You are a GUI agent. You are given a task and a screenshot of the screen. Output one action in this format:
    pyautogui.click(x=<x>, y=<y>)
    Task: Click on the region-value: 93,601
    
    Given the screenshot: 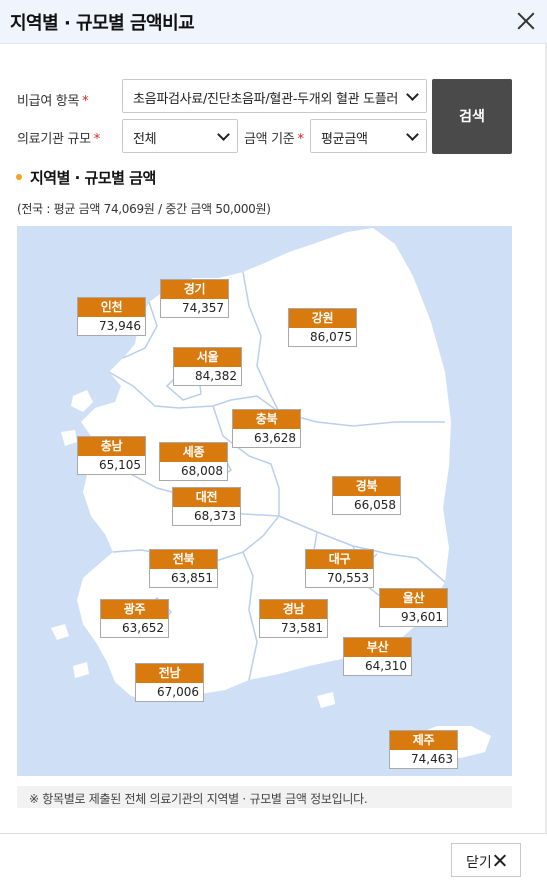 What is the action you would take?
    pyautogui.click(x=422, y=617)
    